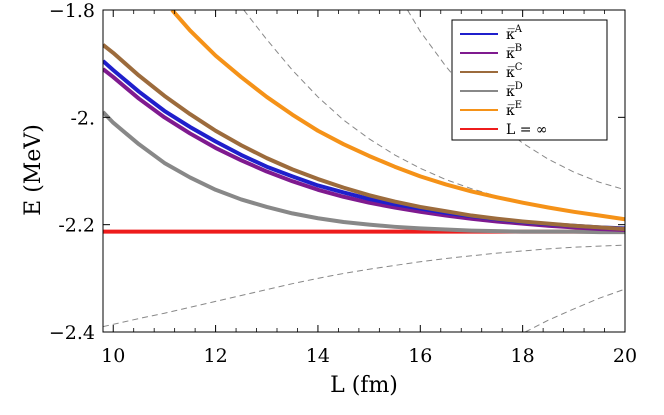 The width and height of the screenshot is (664, 415). I want to click on legend: κ̅Aκ̅Bκ̅Cκ̅Dκ̅E L = ∞, so click(529, 80).